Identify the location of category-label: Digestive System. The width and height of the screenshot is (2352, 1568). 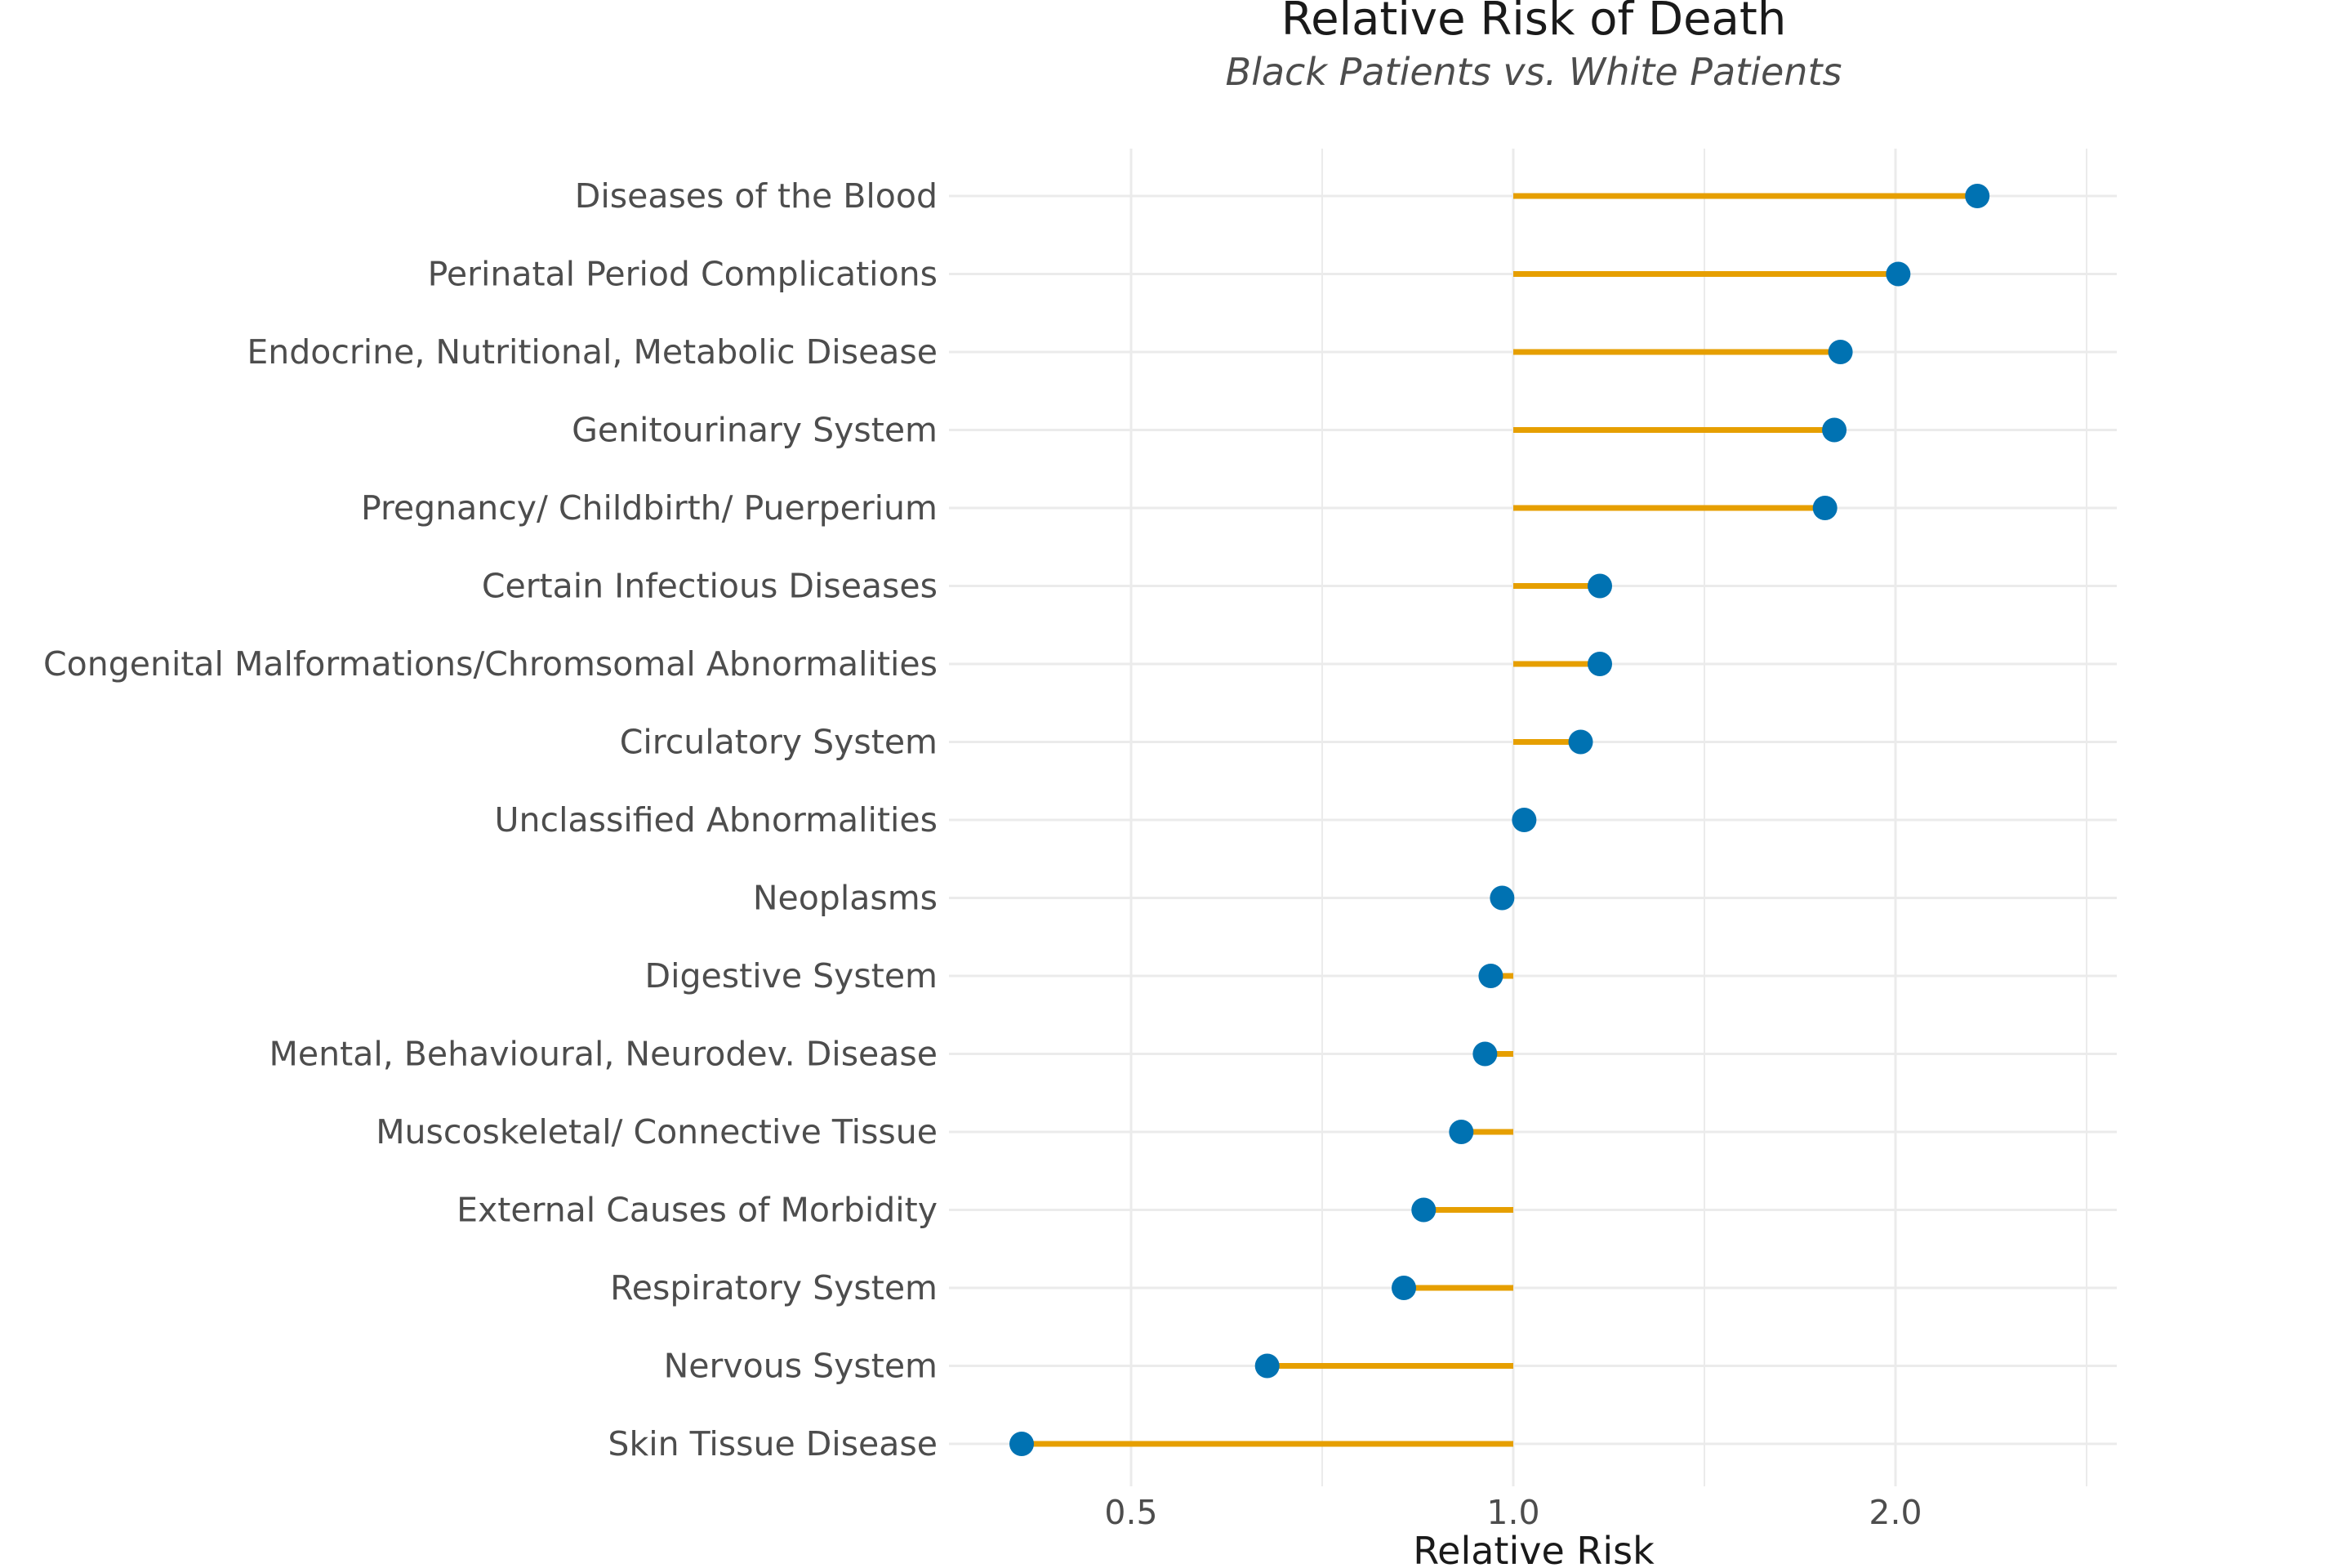
(791, 976).